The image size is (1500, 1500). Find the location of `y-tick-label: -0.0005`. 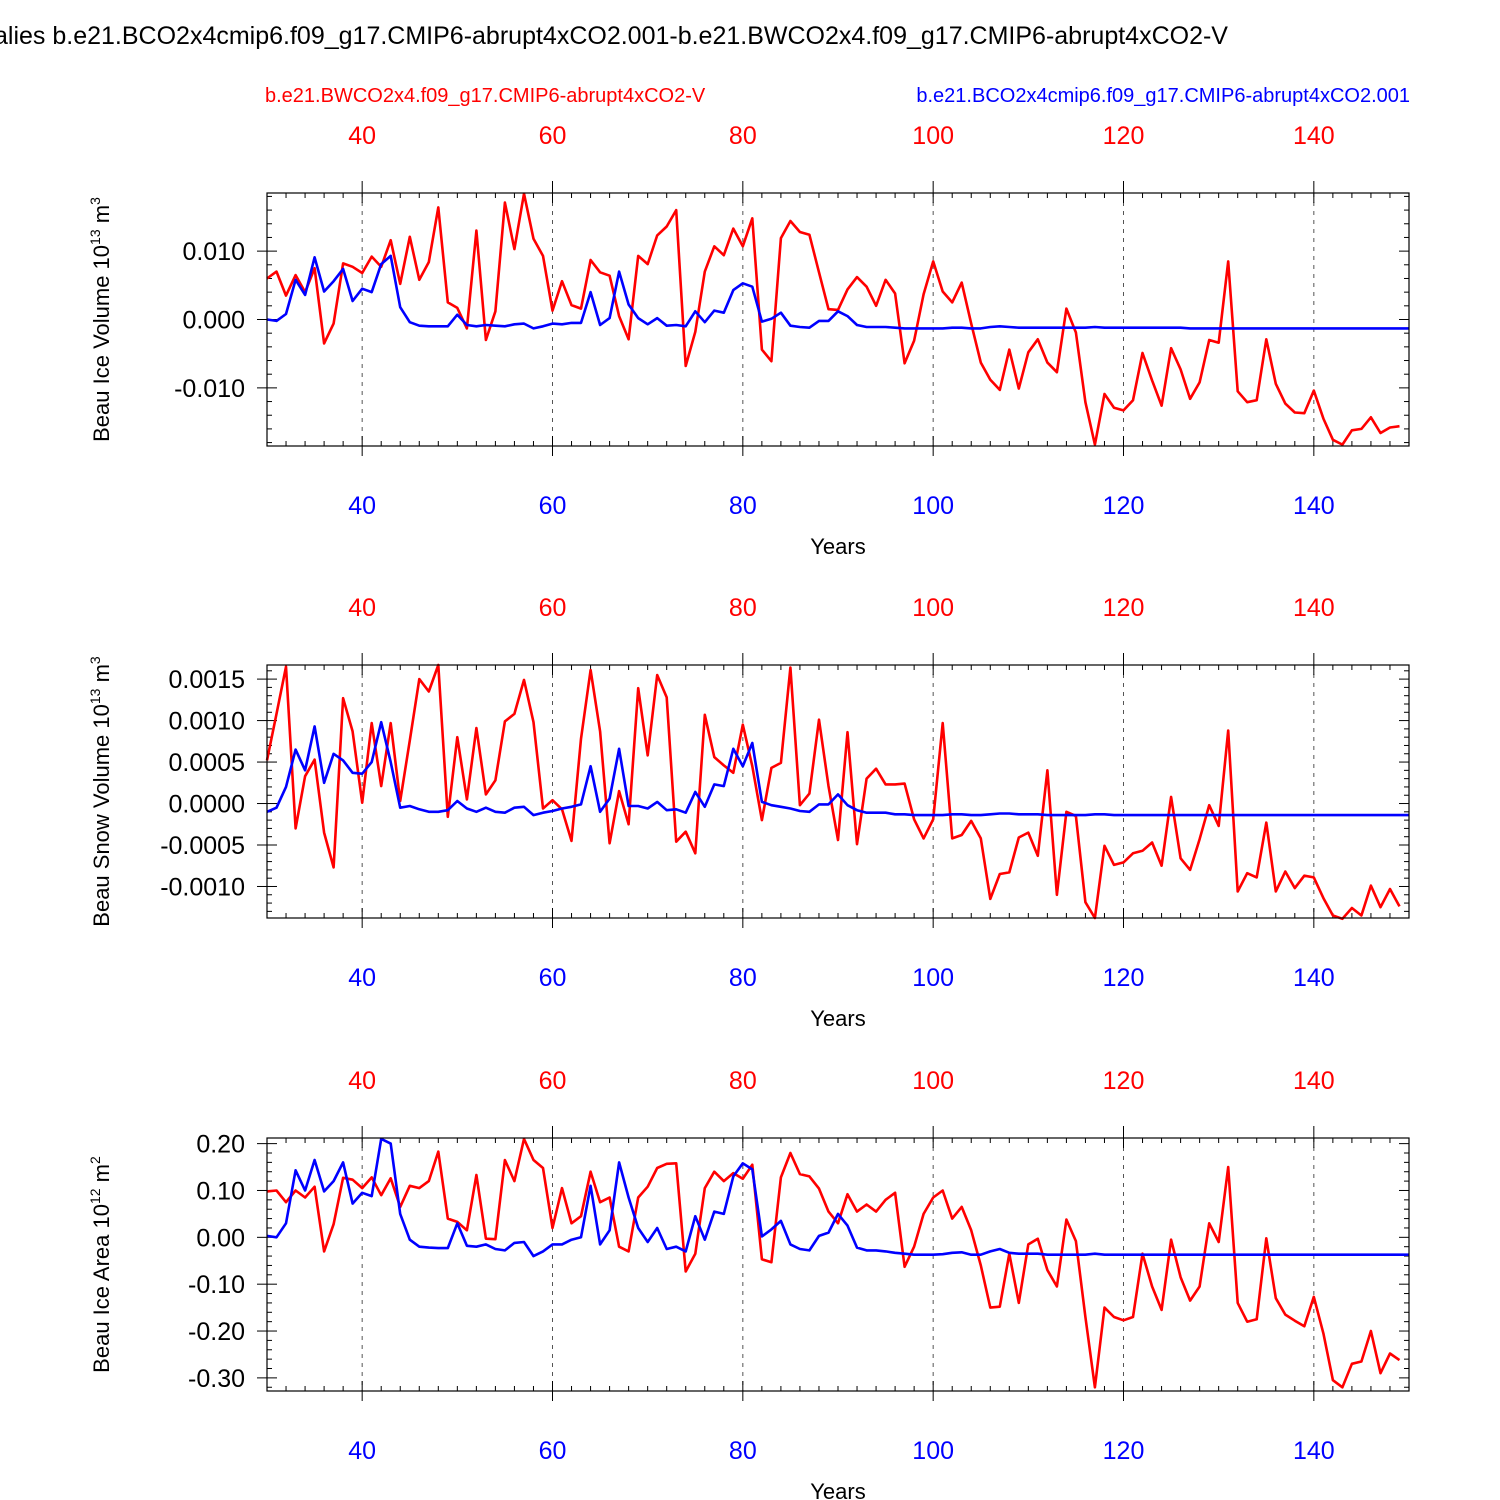

y-tick-label: -0.0005 is located at coordinates (202, 846).